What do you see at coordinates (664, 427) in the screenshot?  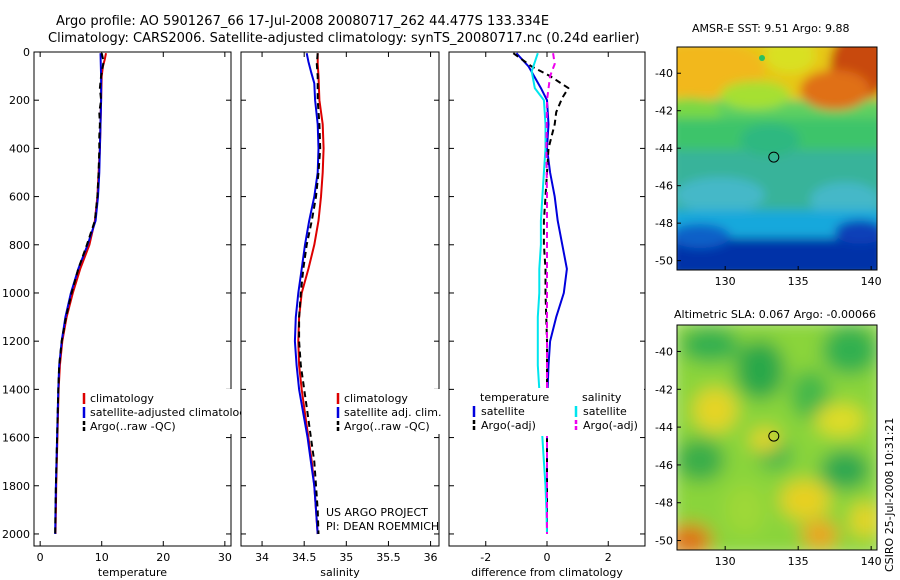 I see `sla_map-ytick-label: -44` at bounding box center [664, 427].